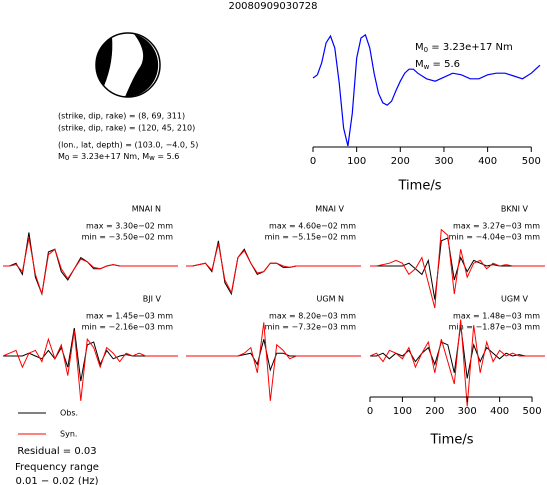 The height and width of the screenshot is (485, 547). What do you see at coordinates (312, 316) in the screenshot?
I see `max-label: max = 8.20e−03 mm` at bounding box center [312, 316].